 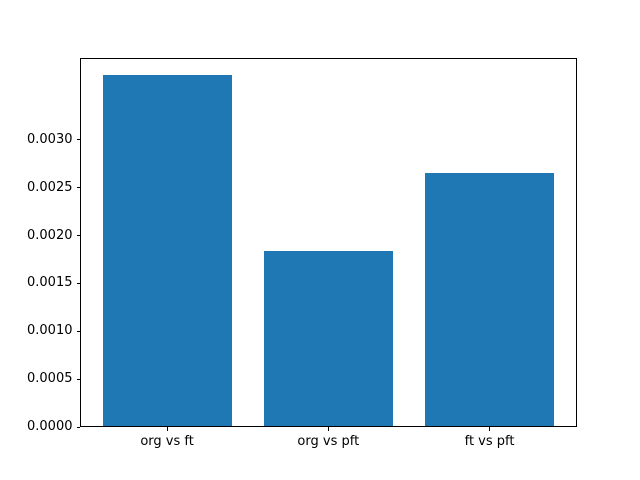 I want to click on y-tick-label: 0.0000, so click(x=50, y=427).